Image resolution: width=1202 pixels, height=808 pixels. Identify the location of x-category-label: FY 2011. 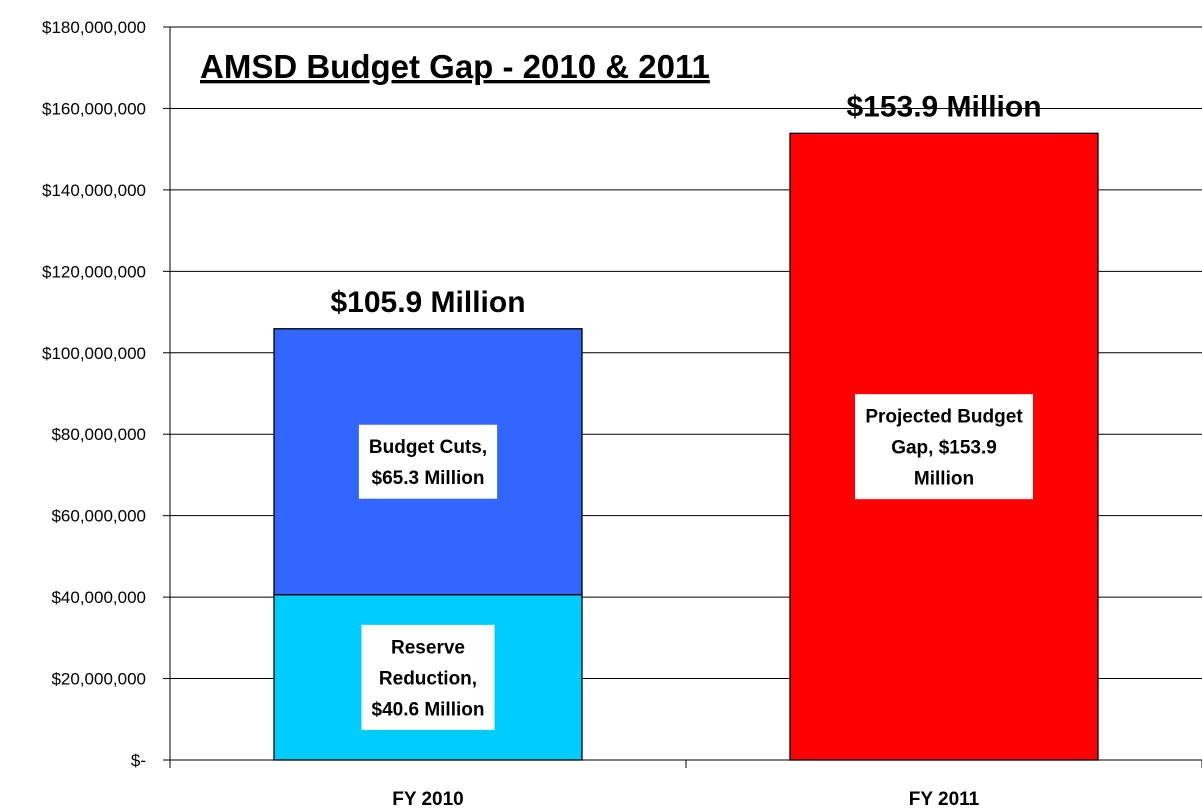
(944, 798).